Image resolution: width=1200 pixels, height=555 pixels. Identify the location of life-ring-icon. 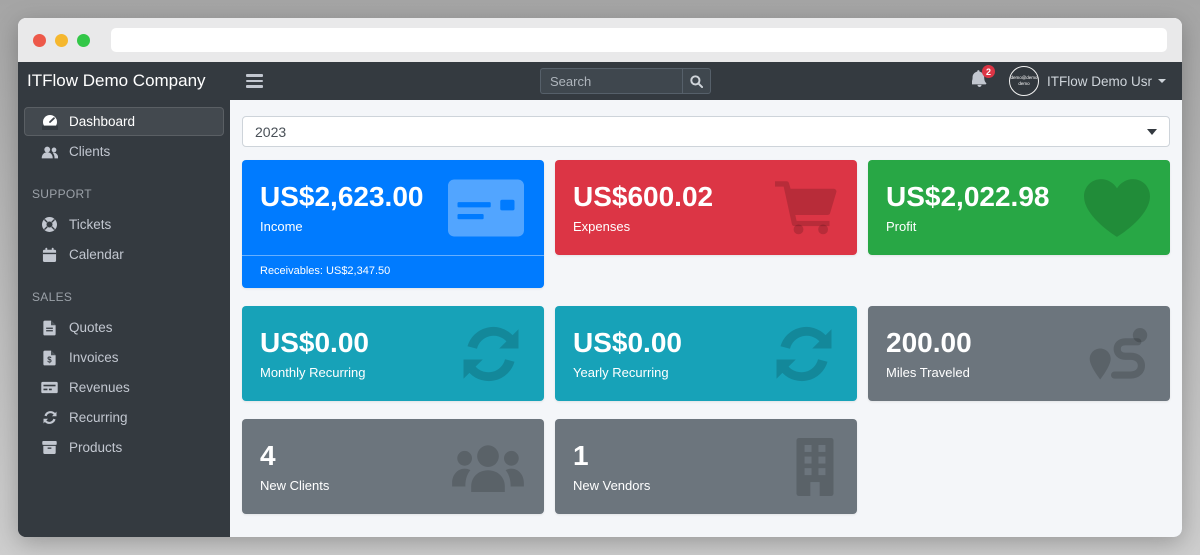
(49, 224).